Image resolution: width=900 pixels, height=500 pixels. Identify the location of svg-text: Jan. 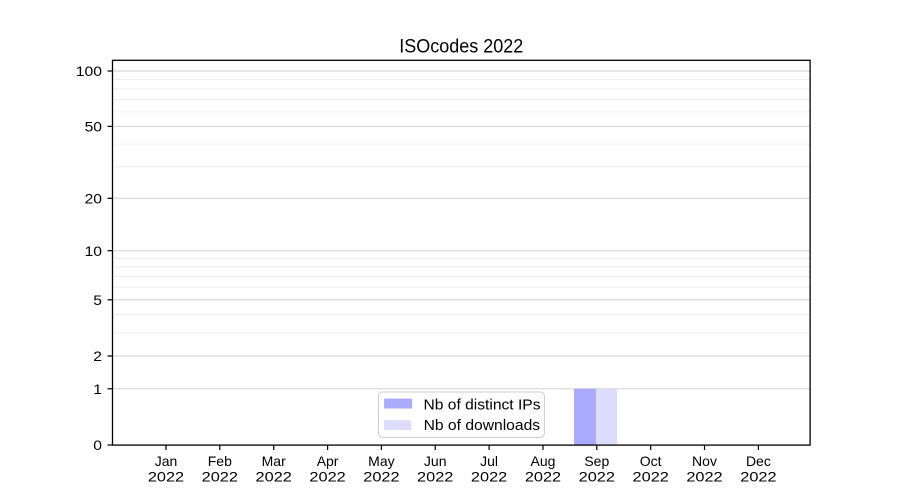
(166, 461).